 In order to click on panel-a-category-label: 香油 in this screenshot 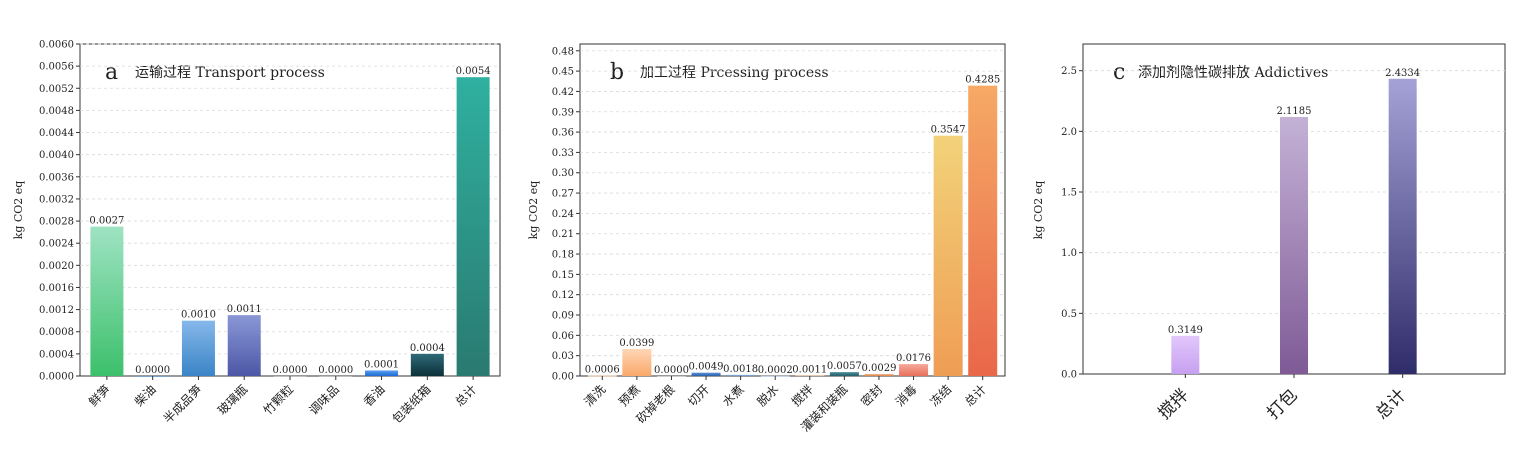, I will do `click(374, 395)`.